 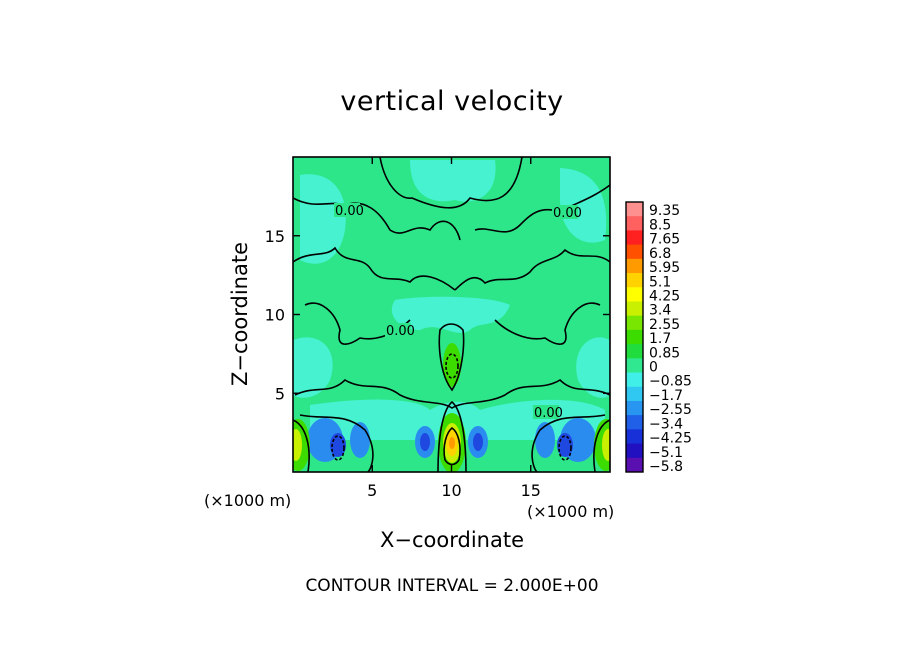 I want to click on x-axis-label: X−coordinate, so click(x=452, y=540).